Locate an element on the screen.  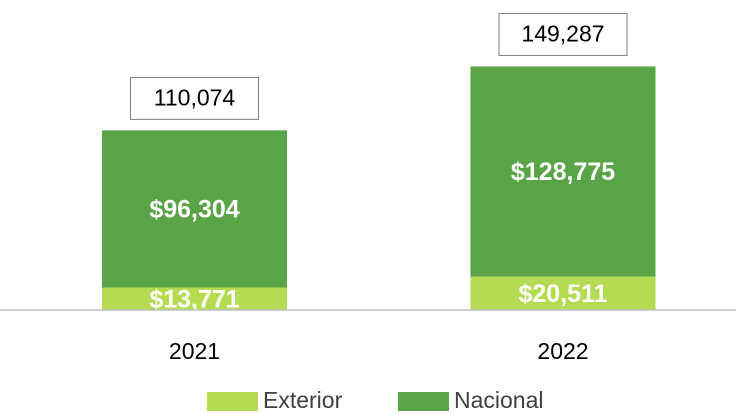
value-label: $128,775 is located at coordinates (563, 172).